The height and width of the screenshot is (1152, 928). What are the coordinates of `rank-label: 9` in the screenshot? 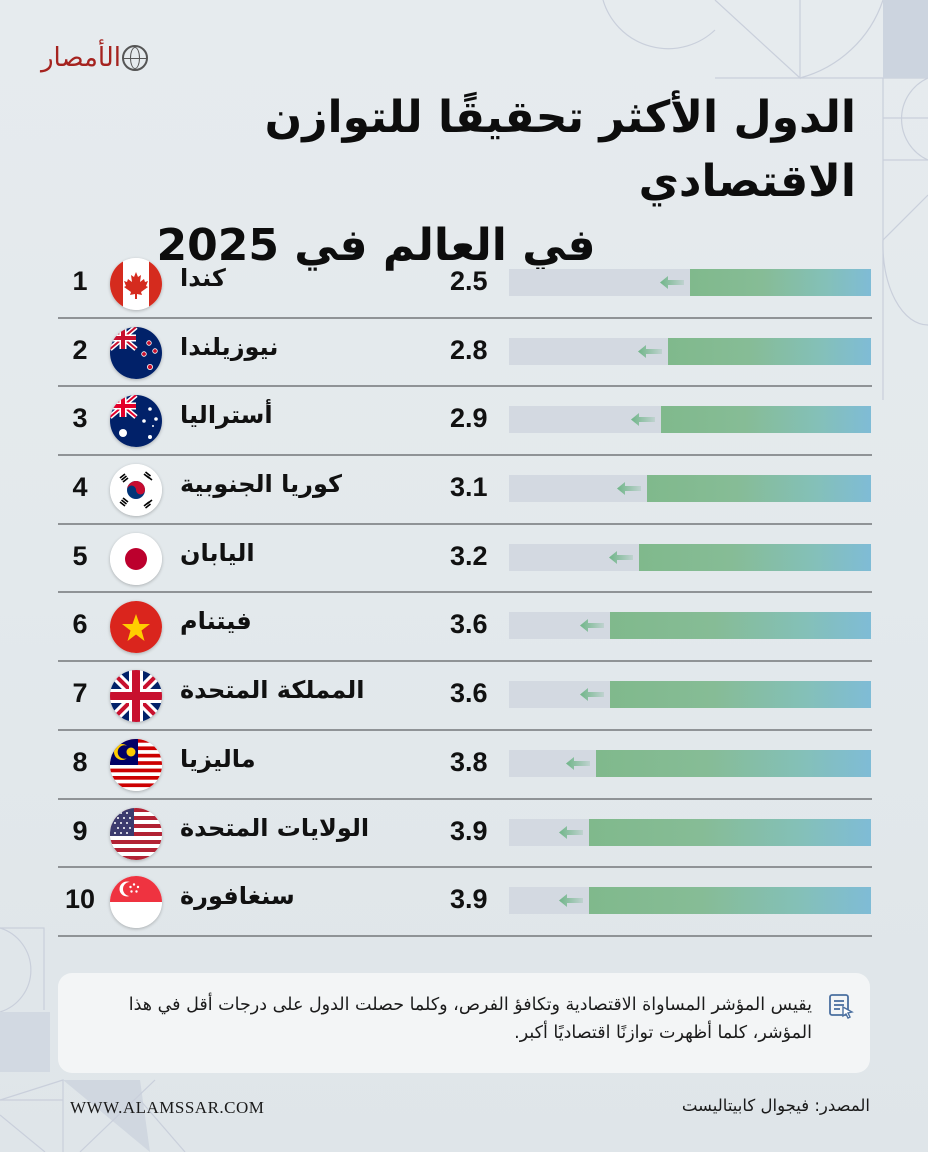 It's located at (80, 830).